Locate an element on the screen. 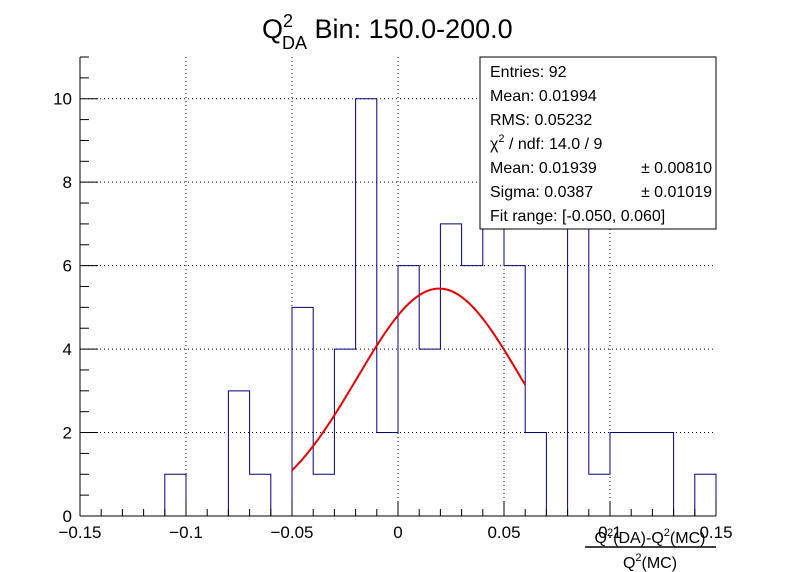 The height and width of the screenshot is (572, 796). stats-line-4: Mean: 0.01939 is located at coordinates (543, 168).